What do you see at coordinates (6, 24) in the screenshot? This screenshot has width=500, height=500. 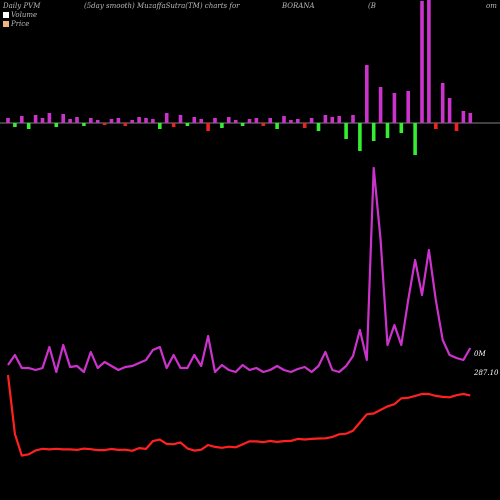 I see `legend-price-swatch` at bounding box center [6, 24].